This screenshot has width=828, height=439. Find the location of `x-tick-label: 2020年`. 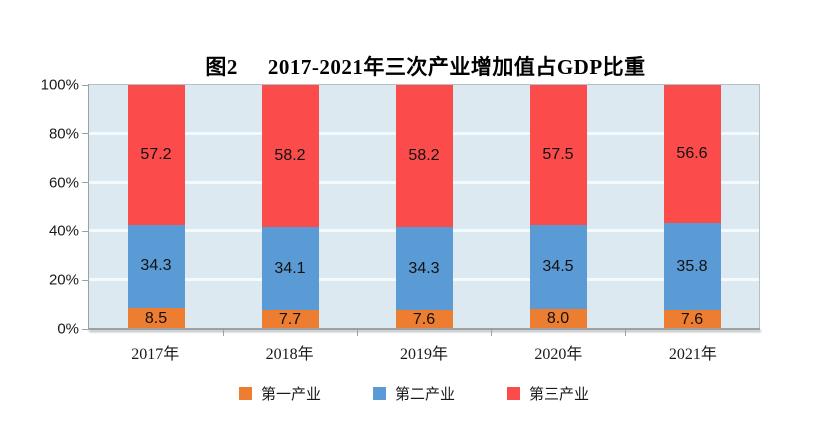

x-tick-label: 2020年 is located at coordinates (558, 354).